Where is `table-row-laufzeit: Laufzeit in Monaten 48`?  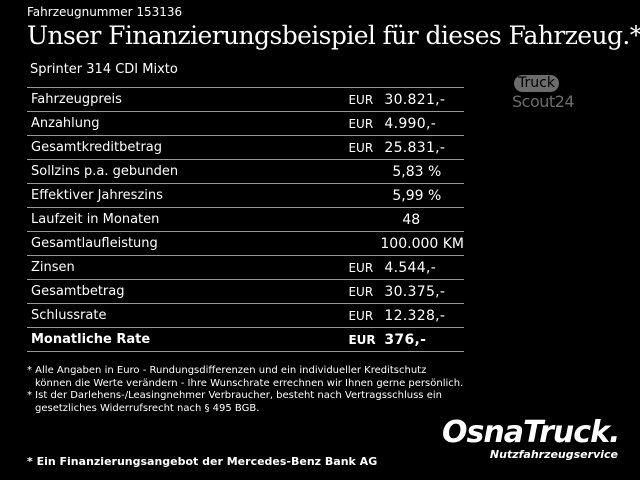
table-row-laufzeit: Laufzeit in Monaten 48 is located at coordinates (245, 219).